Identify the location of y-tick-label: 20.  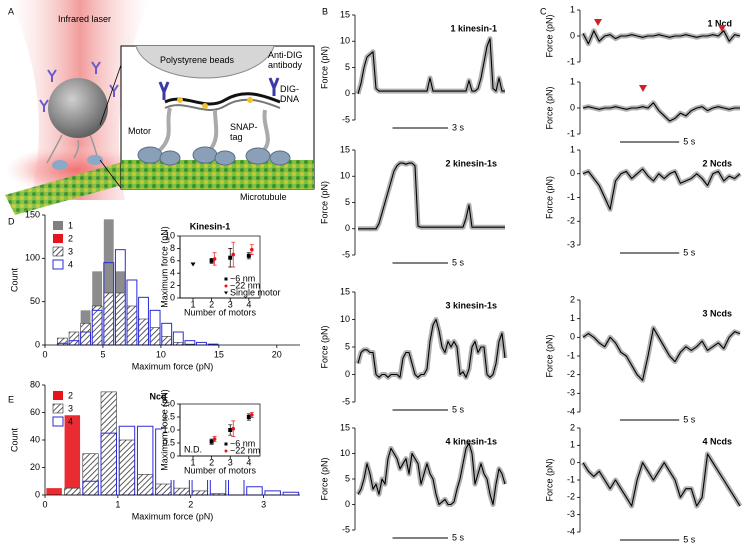
(35, 467).